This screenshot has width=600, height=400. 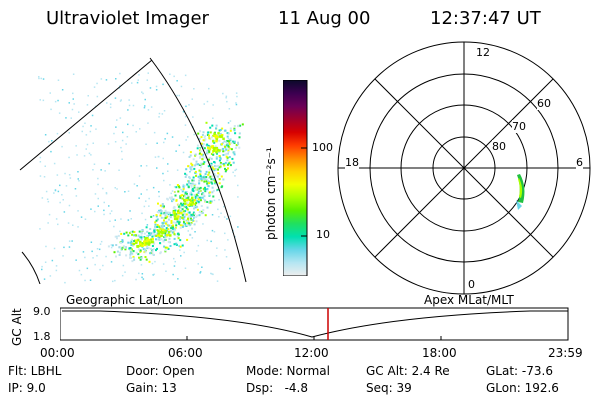 What do you see at coordinates (322, 147) in the screenshot?
I see `colorbar-tick-100: 100` at bounding box center [322, 147].